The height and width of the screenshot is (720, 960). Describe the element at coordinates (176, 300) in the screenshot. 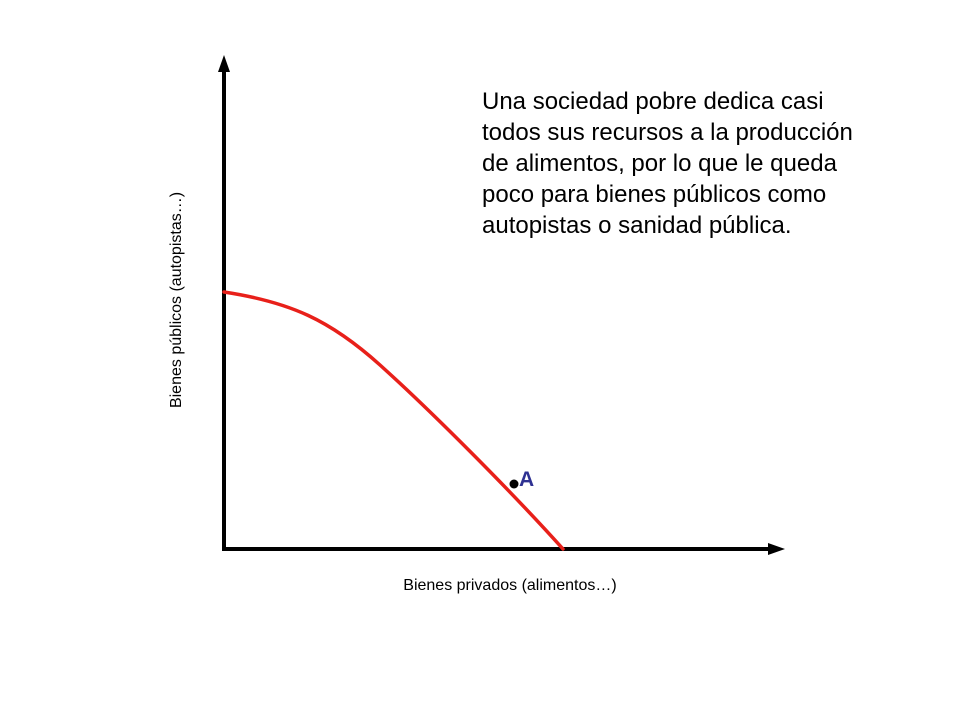

I see `y-axis-label: Bienes públicos (autopistas…)` at that location.